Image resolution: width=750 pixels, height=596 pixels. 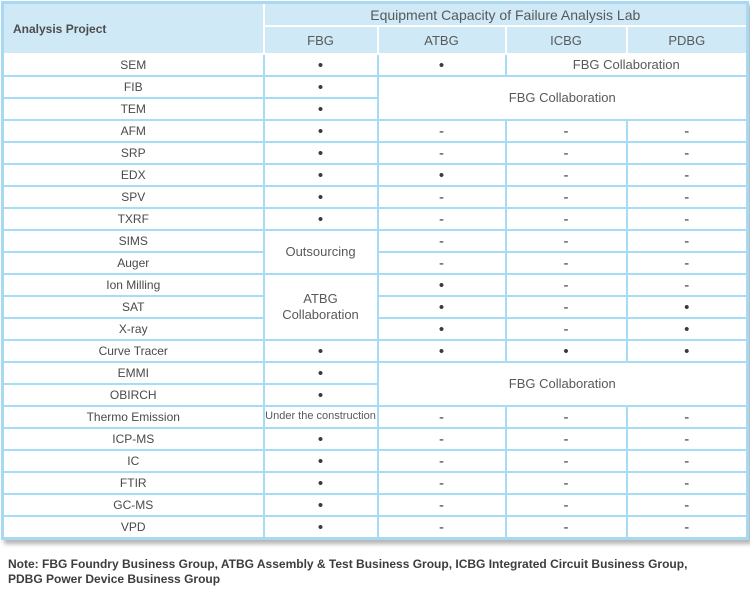 What do you see at coordinates (375, 483) in the screenshot?
I see `row-ftir: FTIR • - - -` at bounding box center [375, 483].